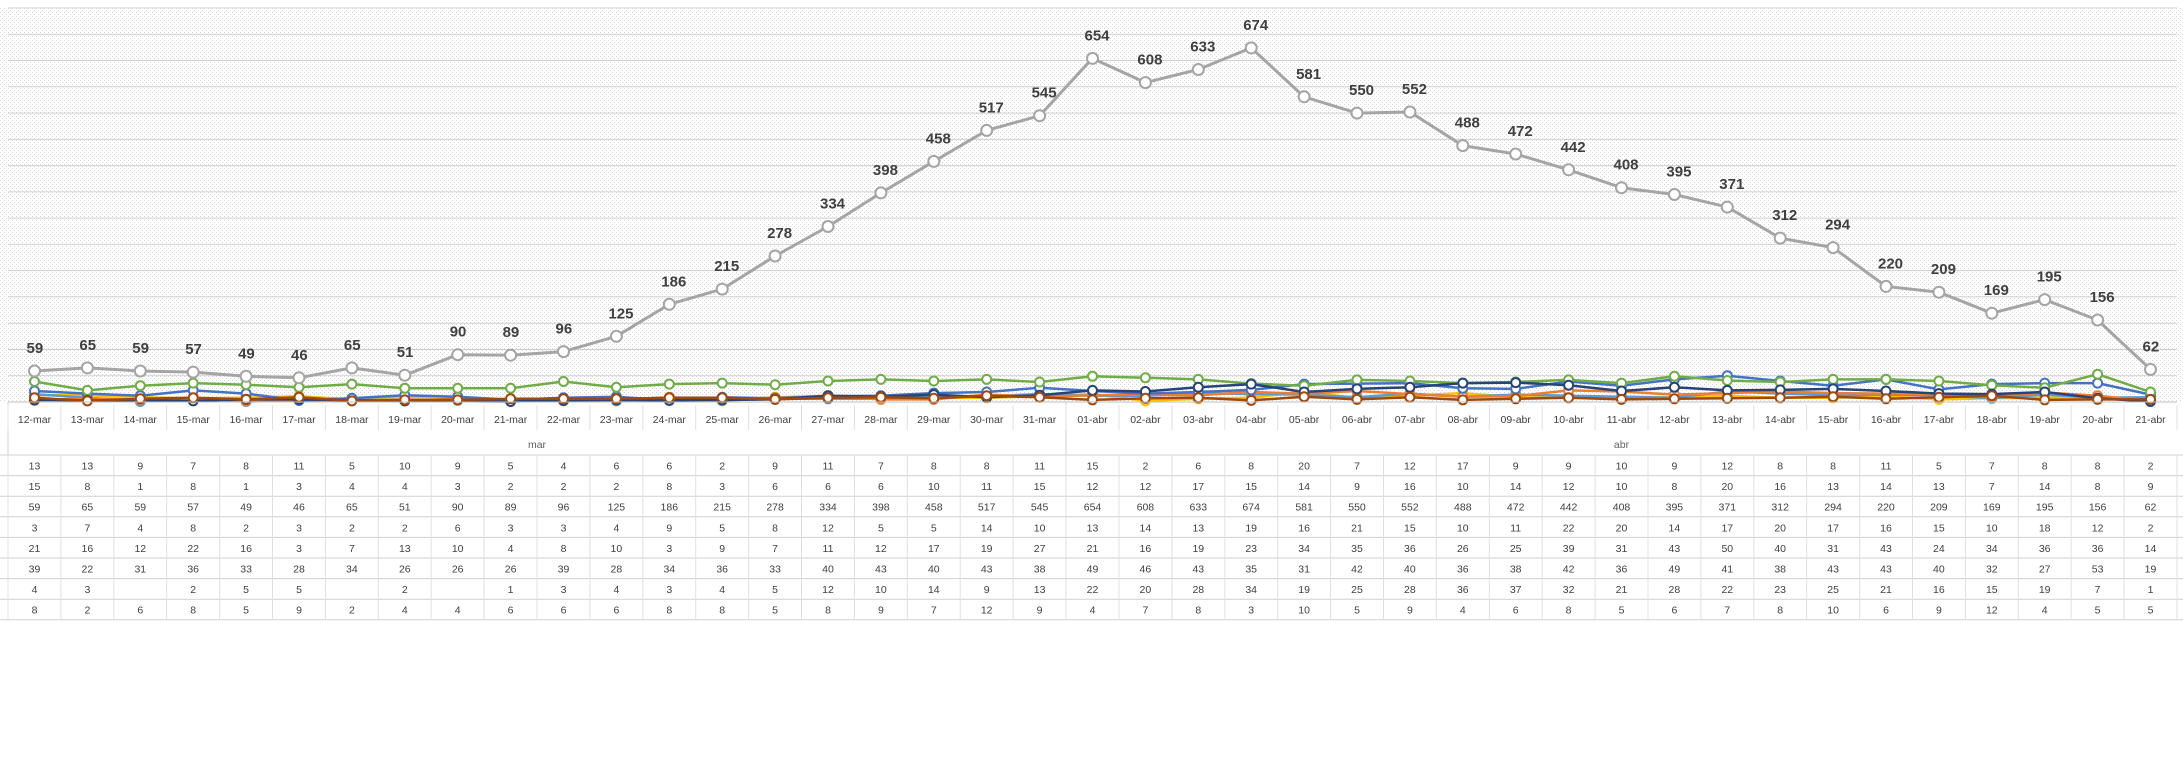  Describe the element at coordinates (2045, 487) in the screenshot. I see `table-cell: 14` at that location.